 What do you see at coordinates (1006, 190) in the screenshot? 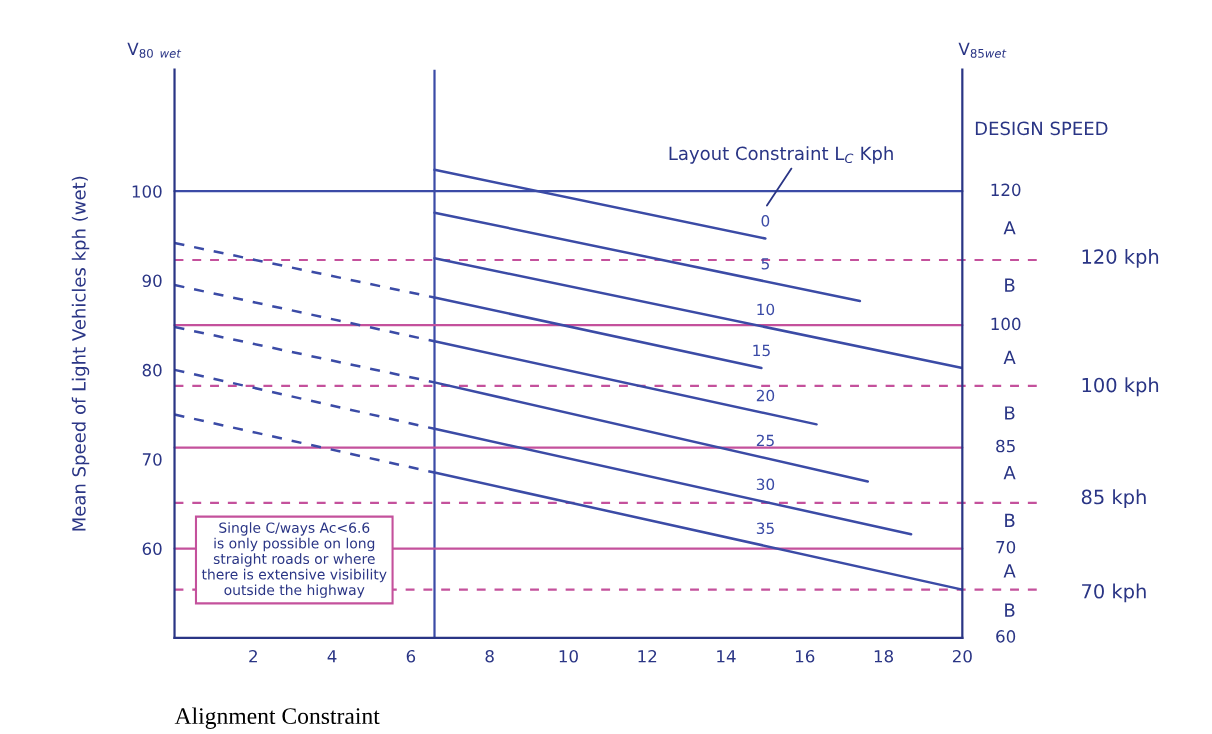
I see `text: 120` at bounding box center [1006, 190].